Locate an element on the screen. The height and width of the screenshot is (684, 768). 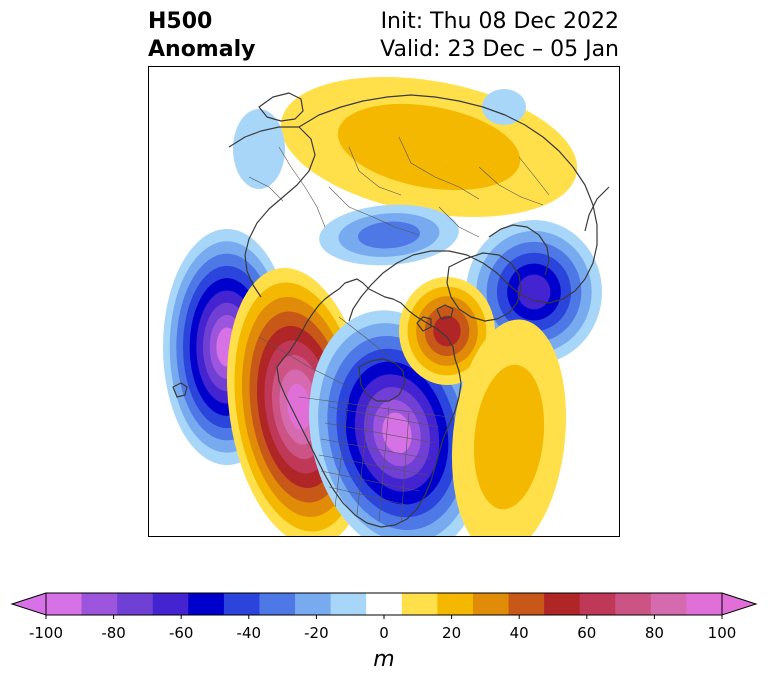
colorbar-tick-label: 100 is located at coordinates (722, 633).